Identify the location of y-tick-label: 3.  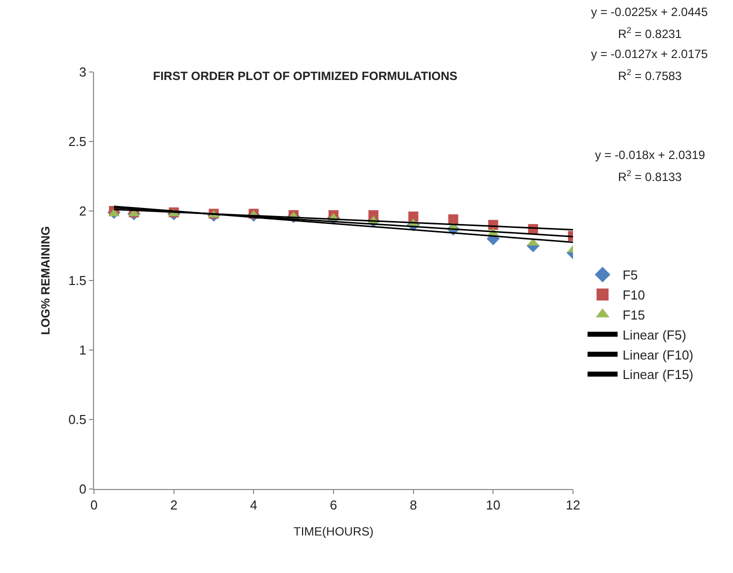
(82, 72).